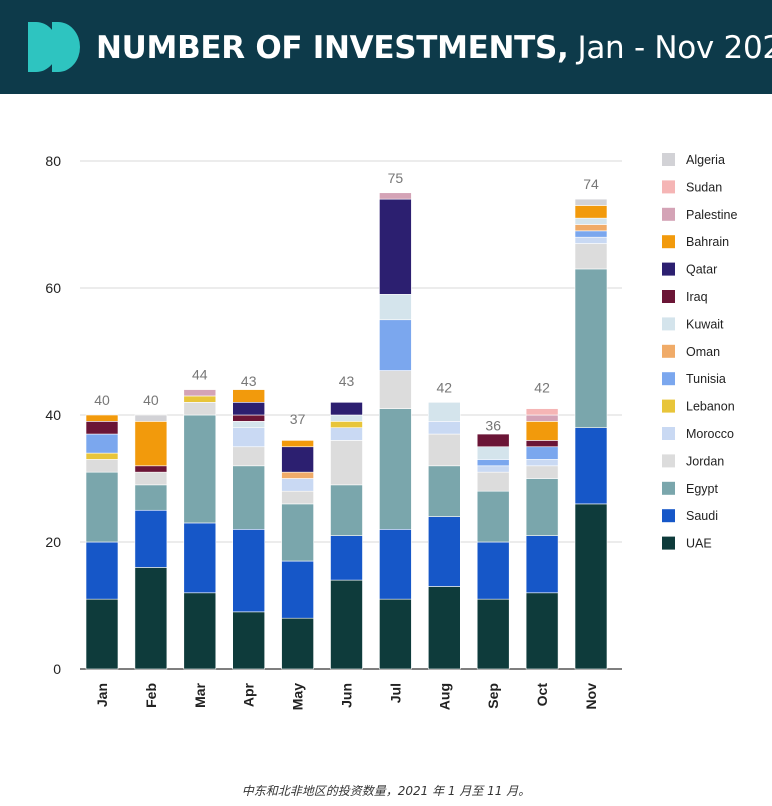 Image resolution: width=772 pixels, height=806 pixels. What do you see at coordinates (346, 510) in the screenshot?
I see `bar-segment-egypt-jun` at bounding box center [346, 510].